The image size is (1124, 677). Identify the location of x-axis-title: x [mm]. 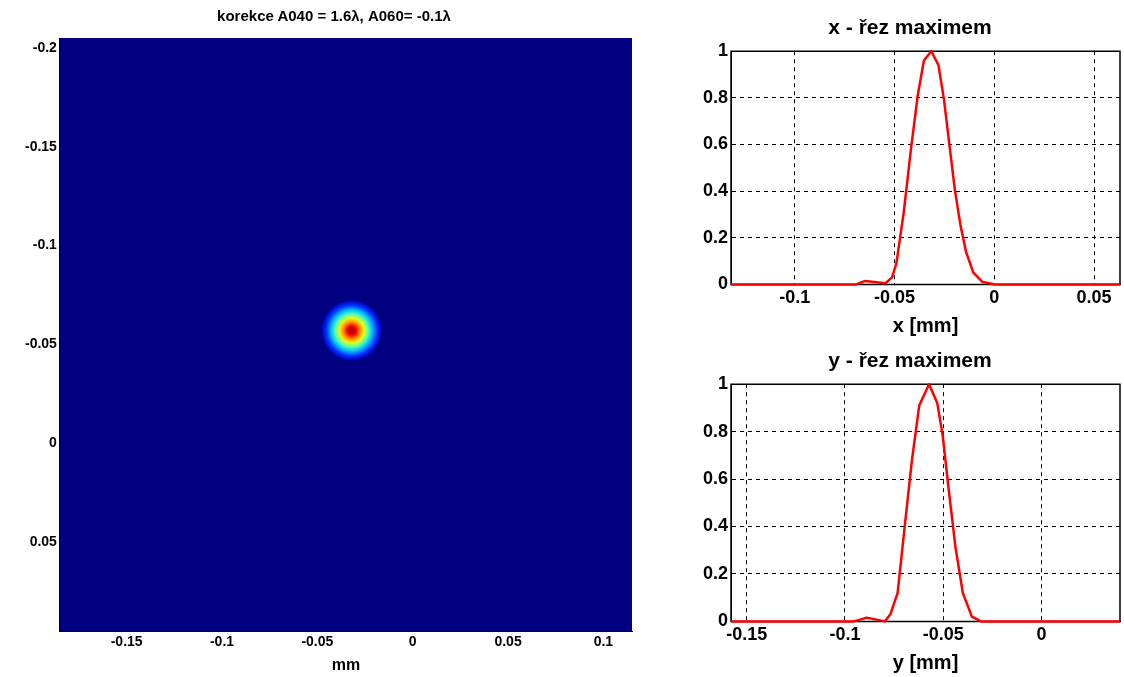
(925, 324).